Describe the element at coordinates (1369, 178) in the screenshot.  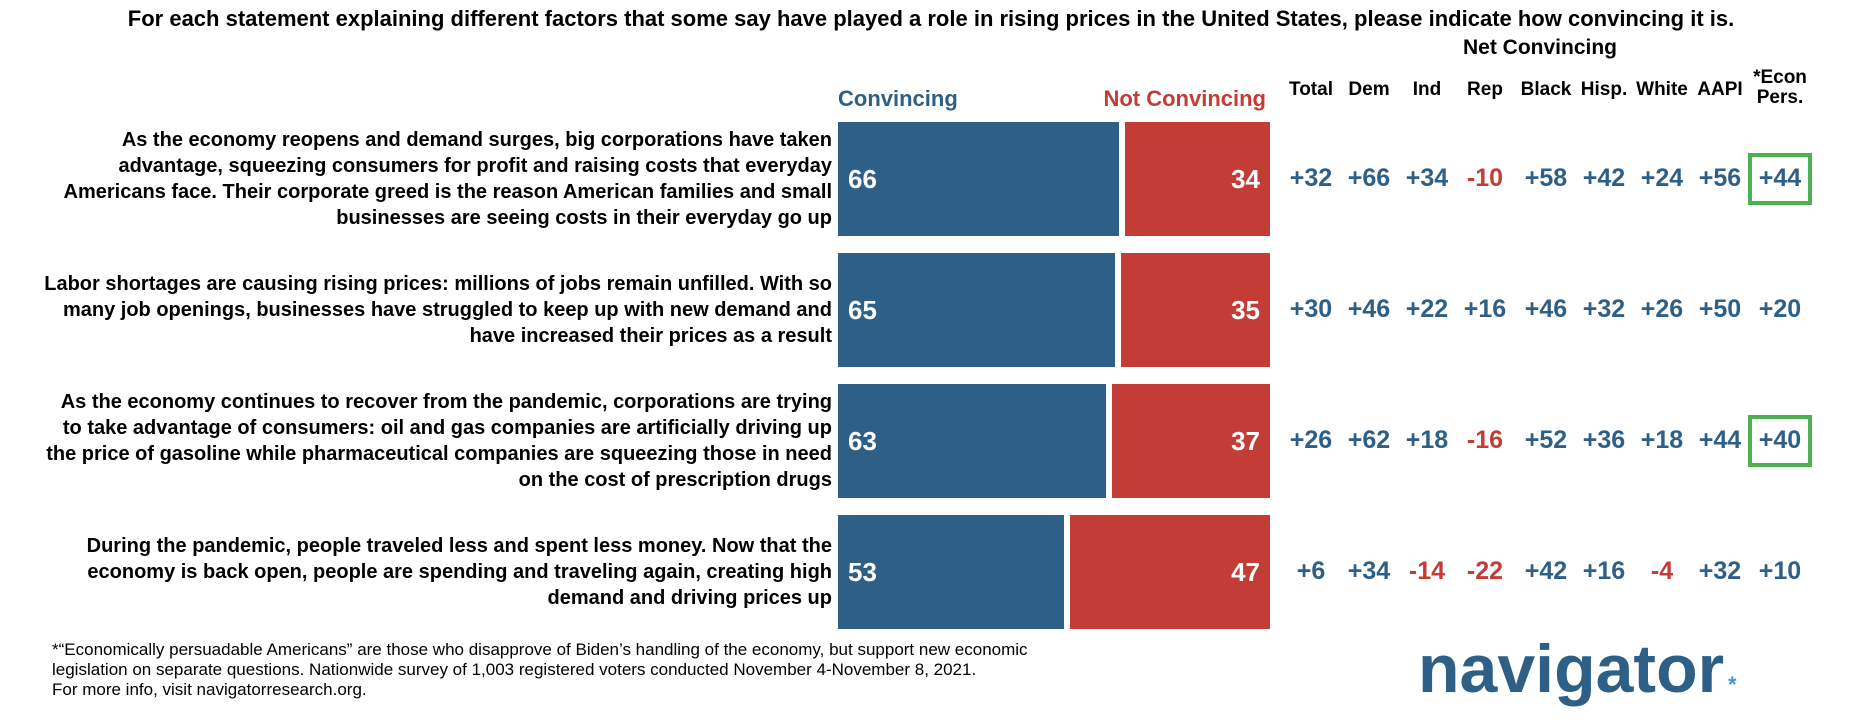
I see `net-value: +66` at that location.